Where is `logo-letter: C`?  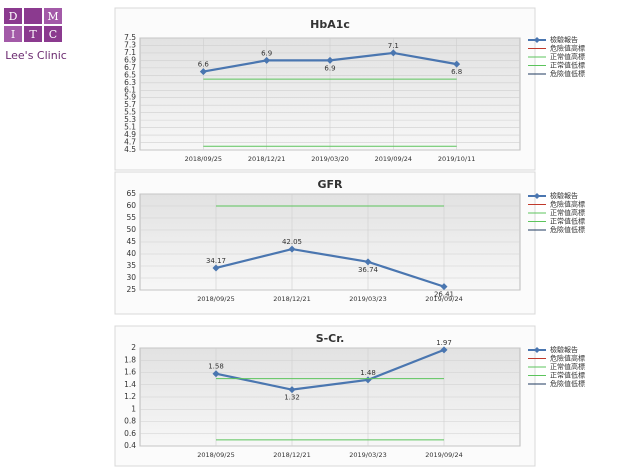 logo-letter: C is located at coordinates (53, 34).